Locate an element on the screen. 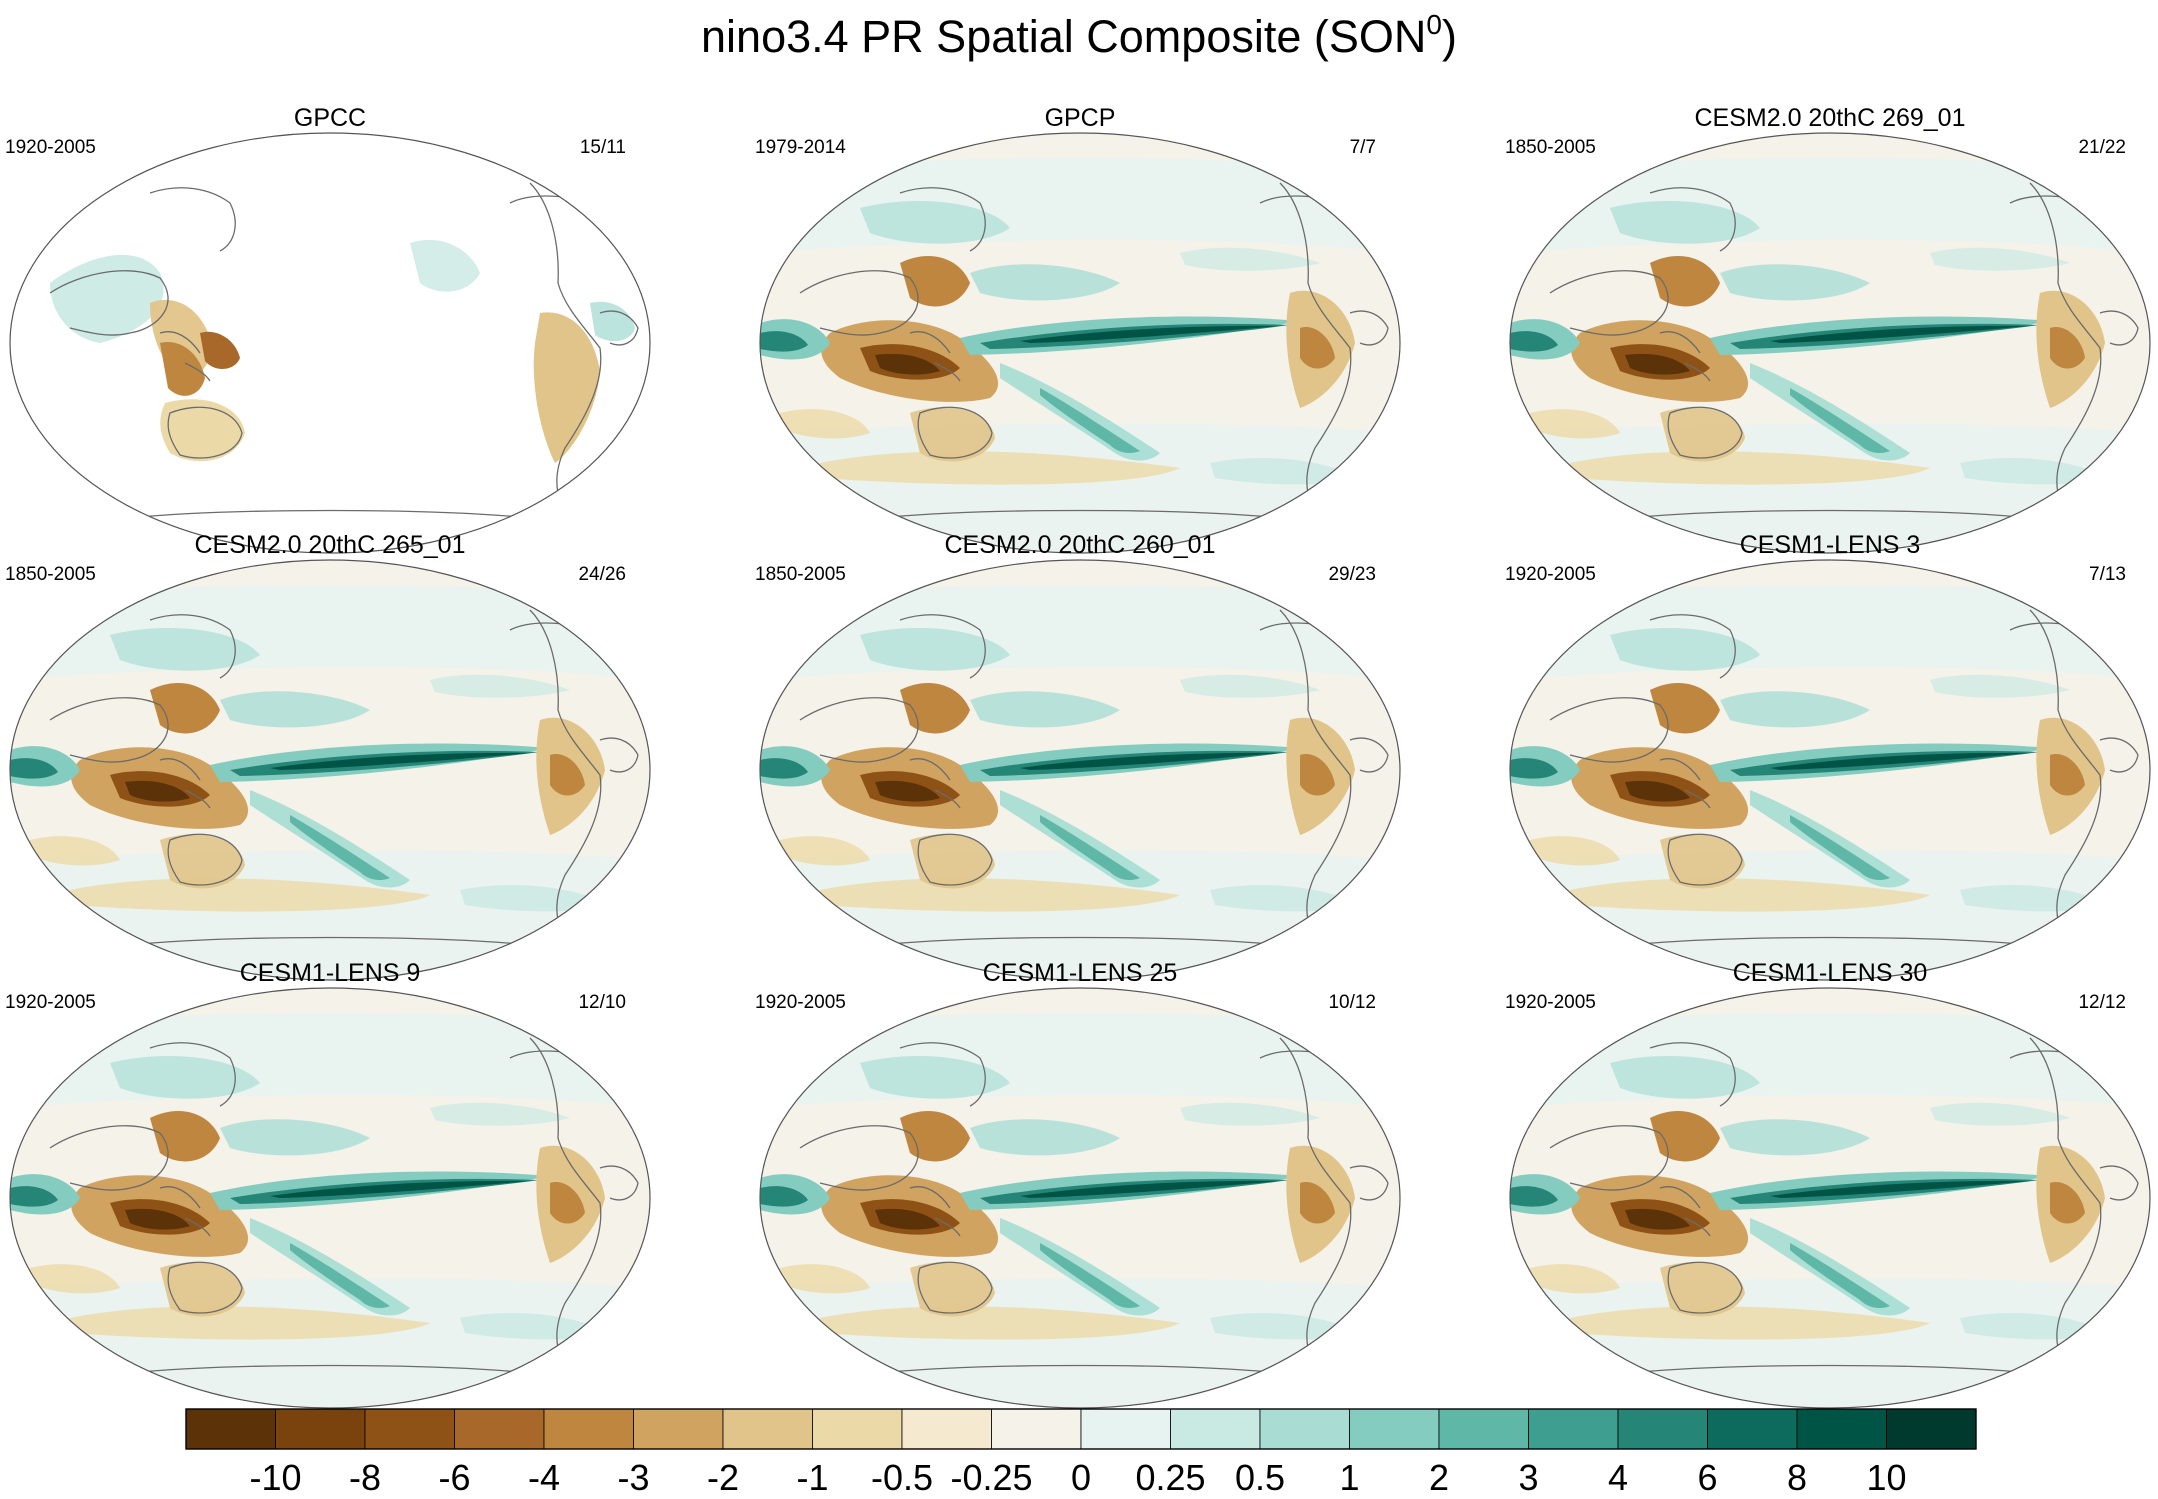  colorbar-tick-label: -10 is located at coordinates (275, 1477).